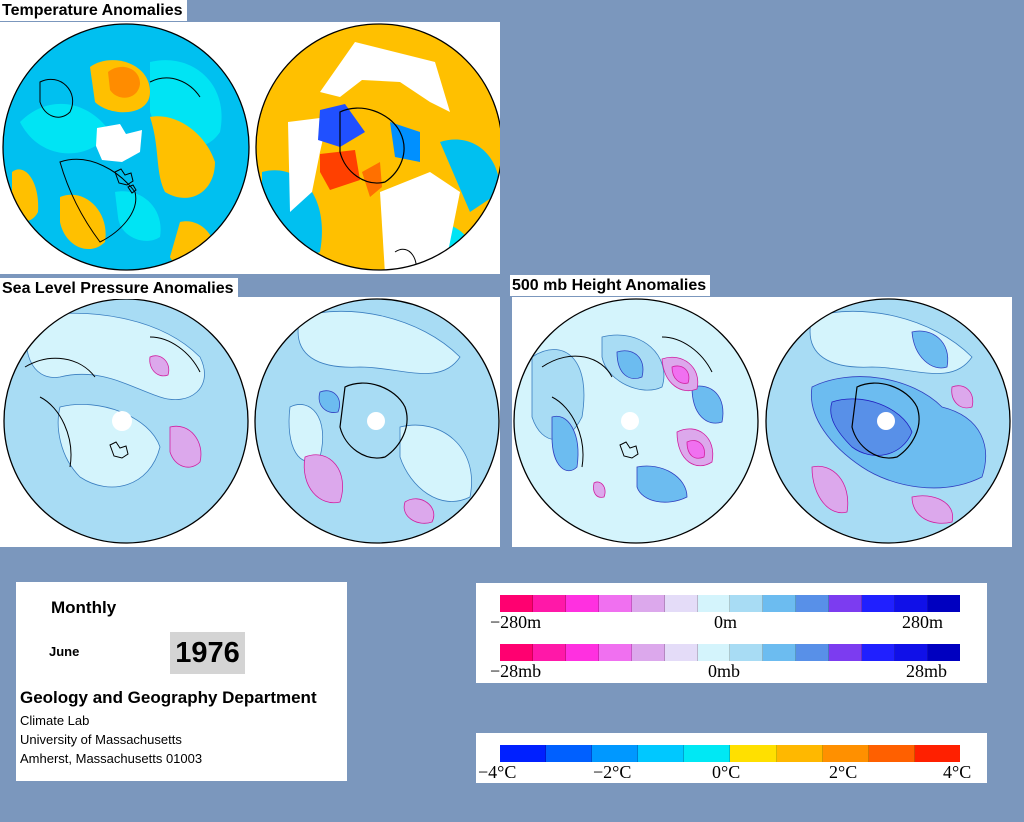 Image resolution: width=1024 pixels, height=822 pixels. I want to click on year-box: 1976, so click(207, 653).